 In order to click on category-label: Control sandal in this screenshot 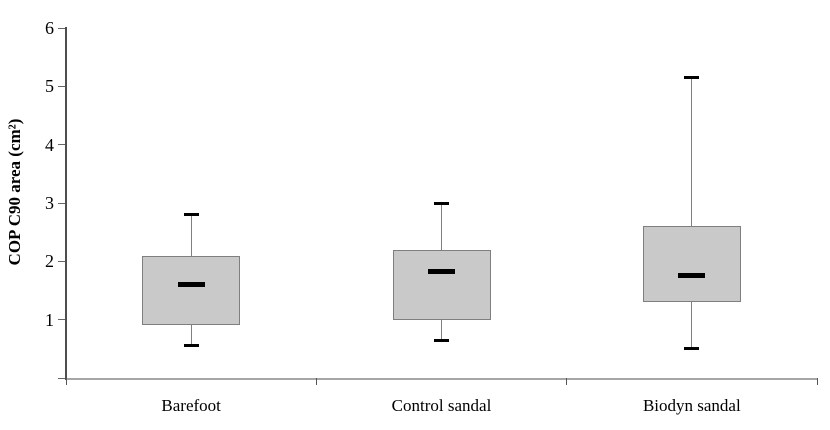, I will do `click(441, 405)`.